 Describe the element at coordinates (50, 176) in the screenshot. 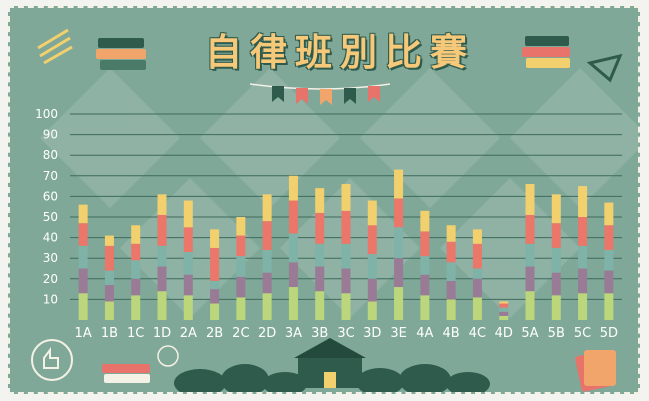

I see `y-tick-label: 70` at that location.